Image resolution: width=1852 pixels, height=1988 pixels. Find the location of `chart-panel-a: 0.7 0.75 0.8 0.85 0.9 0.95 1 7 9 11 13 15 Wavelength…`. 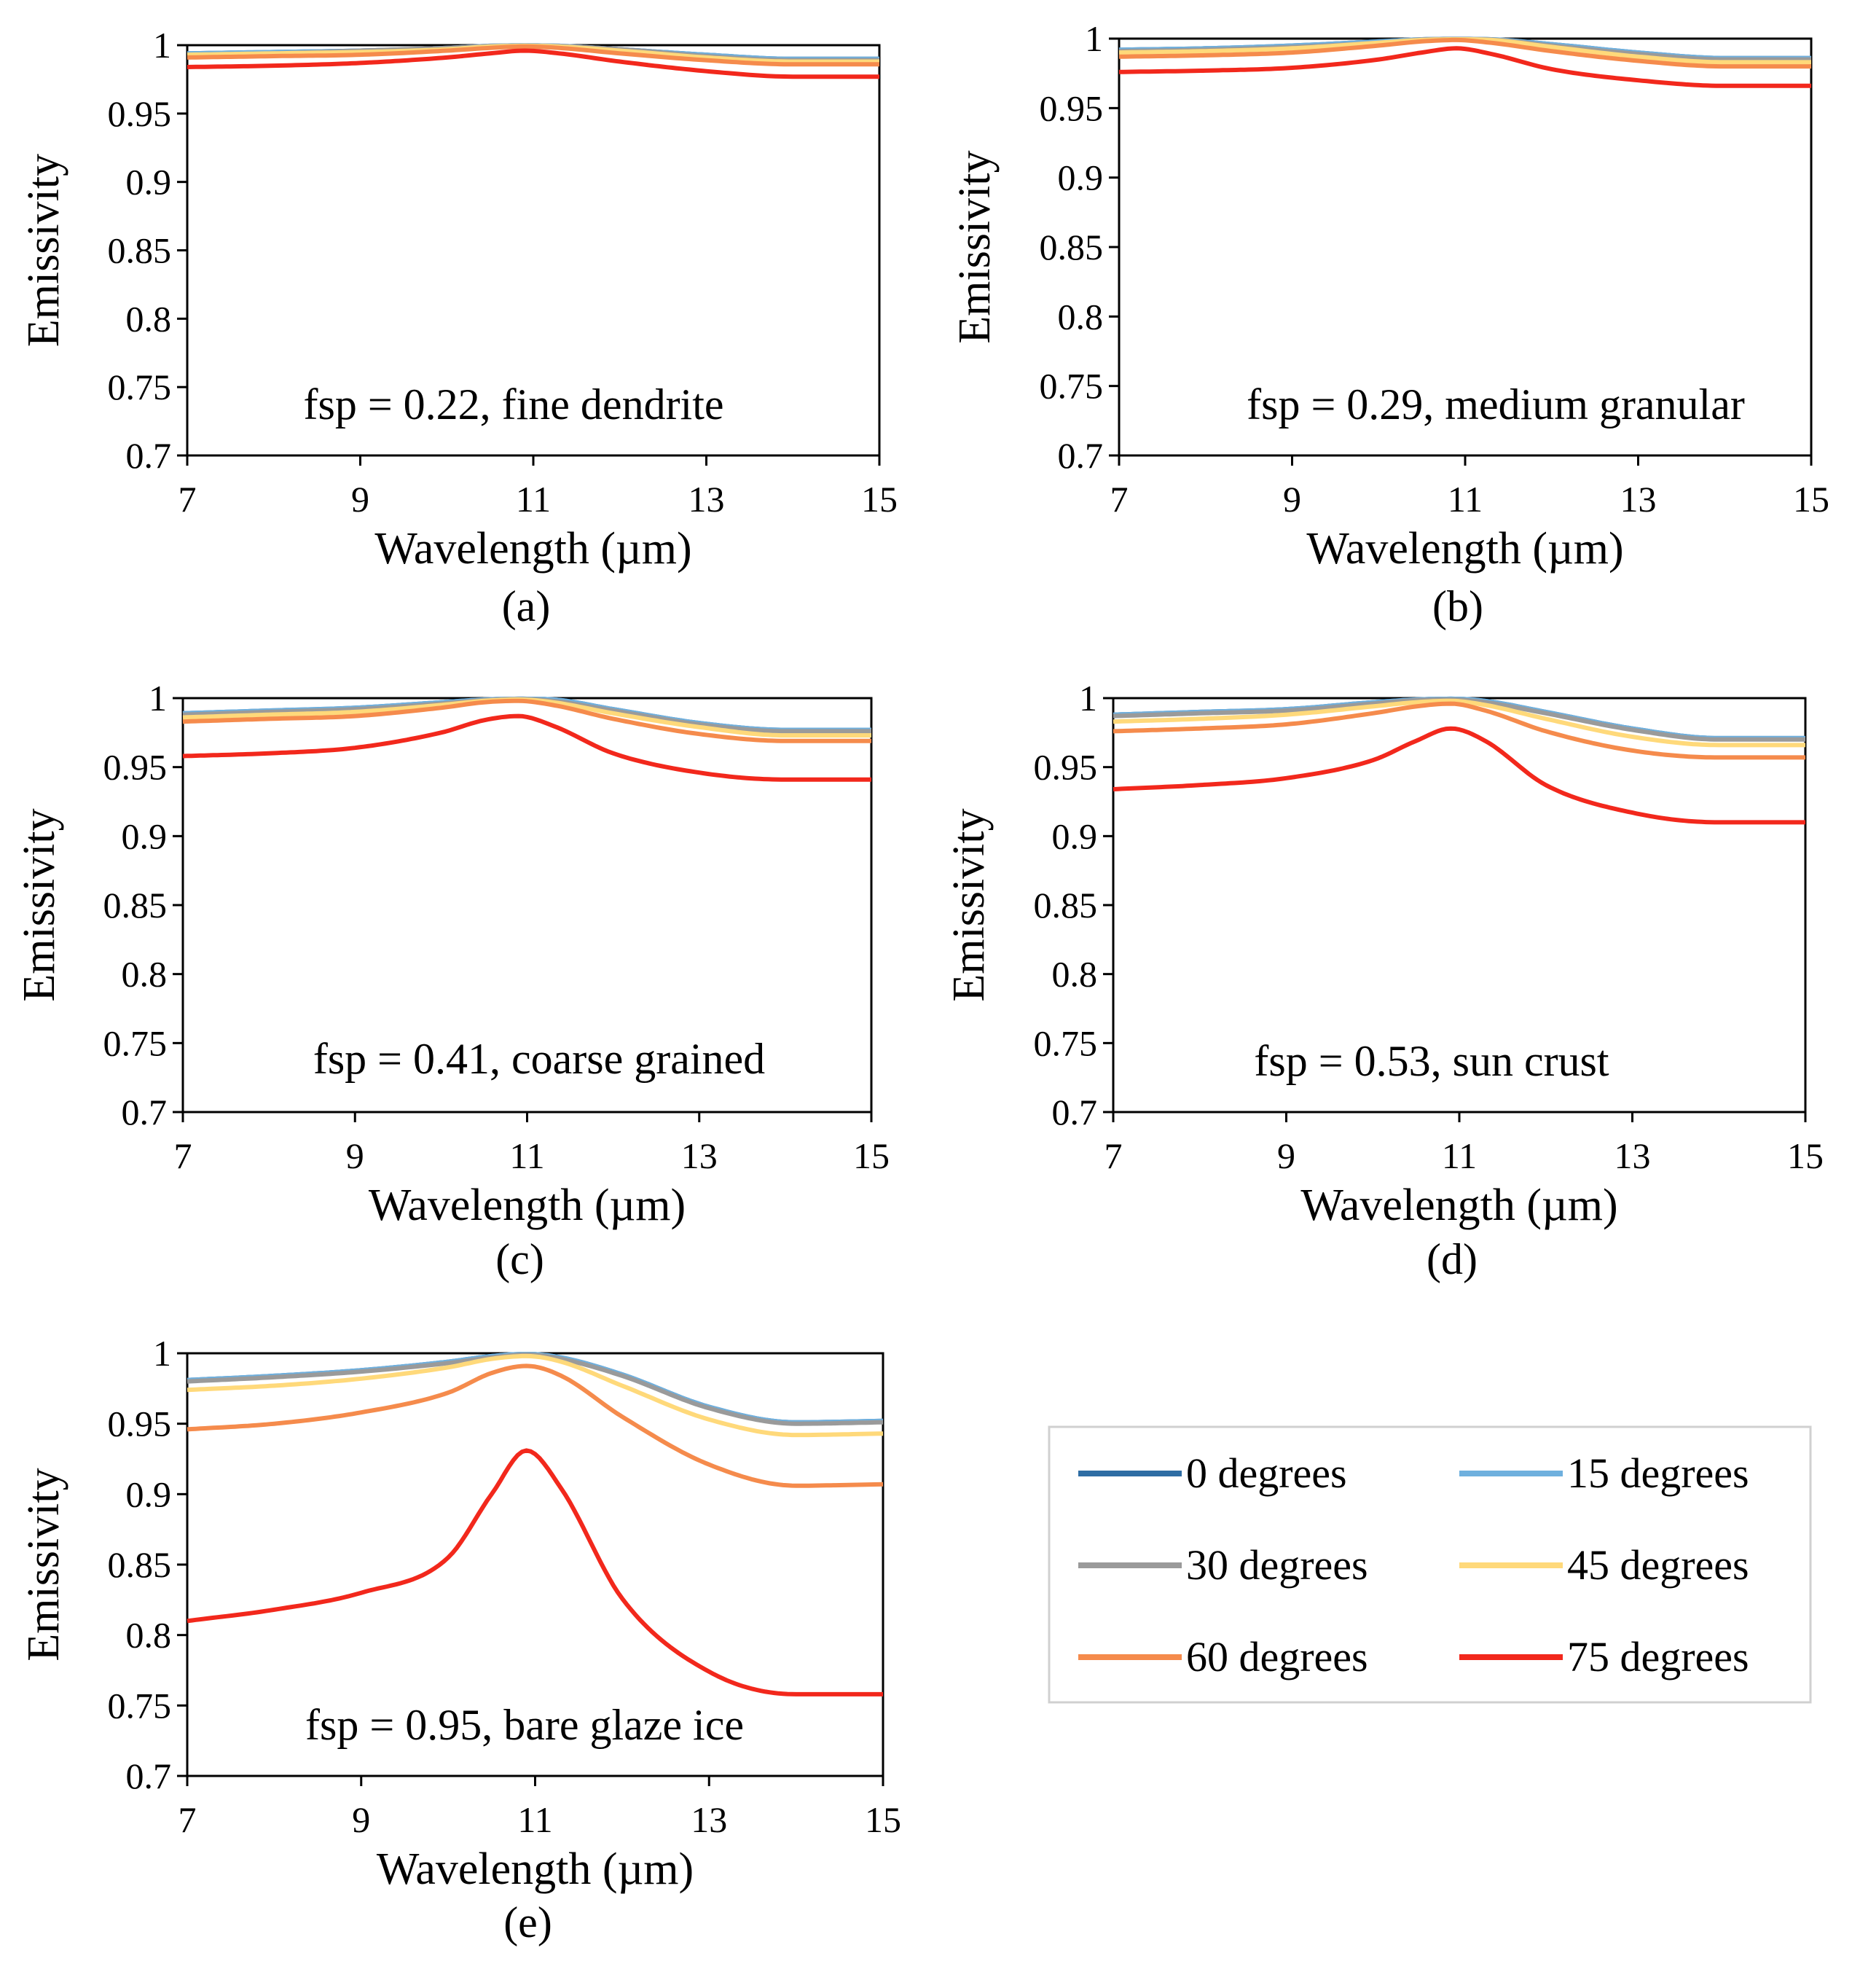

chart-panel-a: 0.7 0.75 0.8 0.85 0.9 0.95 1 7 9 11 13 15 Wavelength… is located at coordinates (458, 327).